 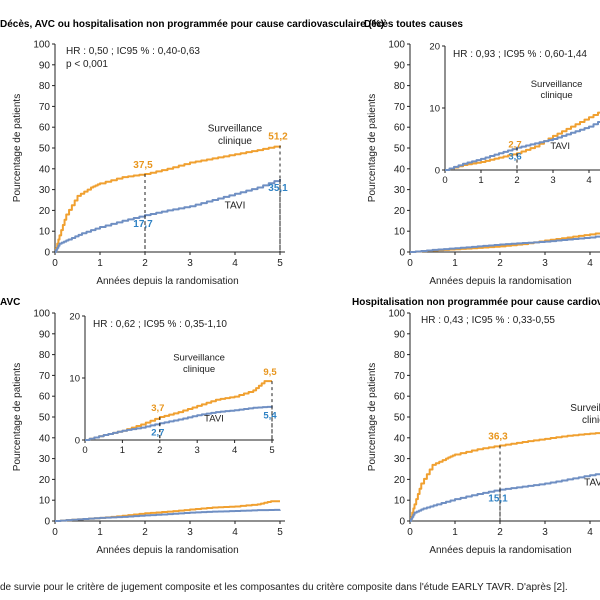 What do you see at coordinates (271, 450) in the screenshot?
I see `inset-x-tick-label: 5` at bounding box center [271, 450].